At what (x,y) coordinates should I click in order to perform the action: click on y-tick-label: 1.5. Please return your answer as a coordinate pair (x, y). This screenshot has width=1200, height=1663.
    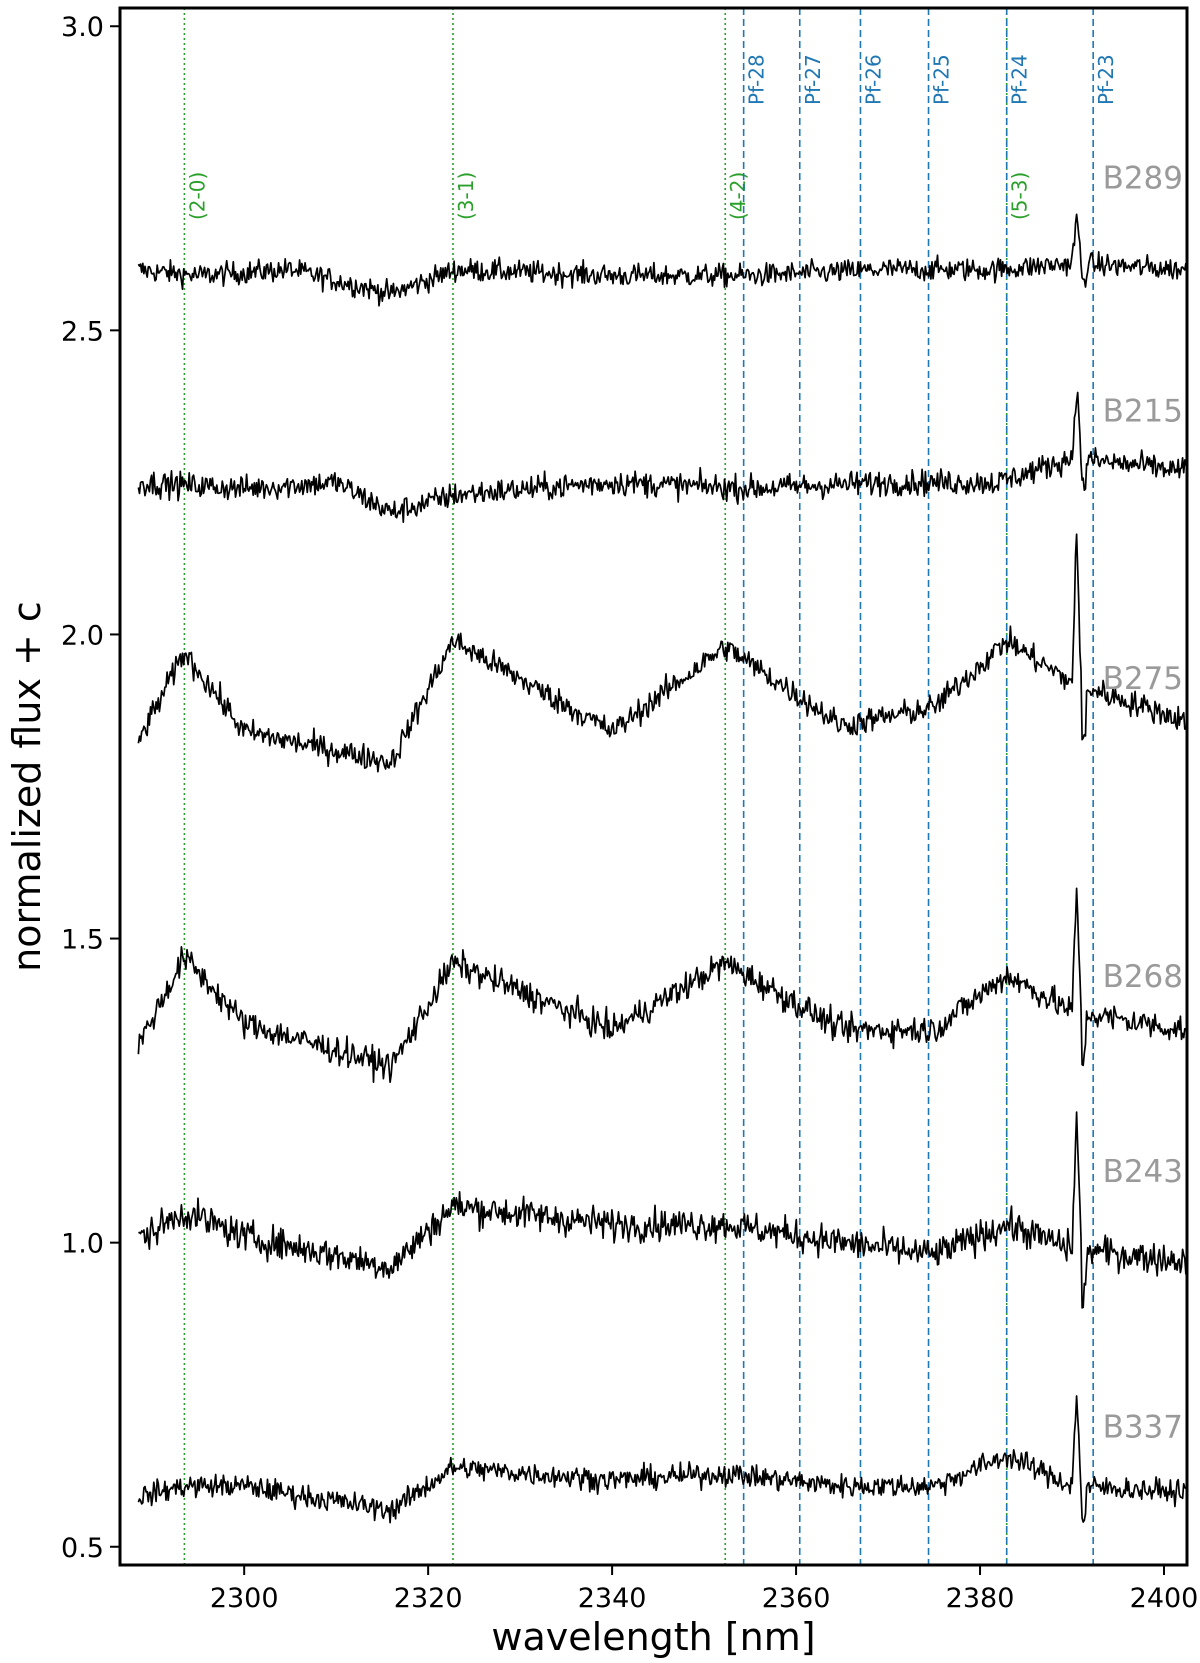
    Looking at the image, I should click on (82, 940).